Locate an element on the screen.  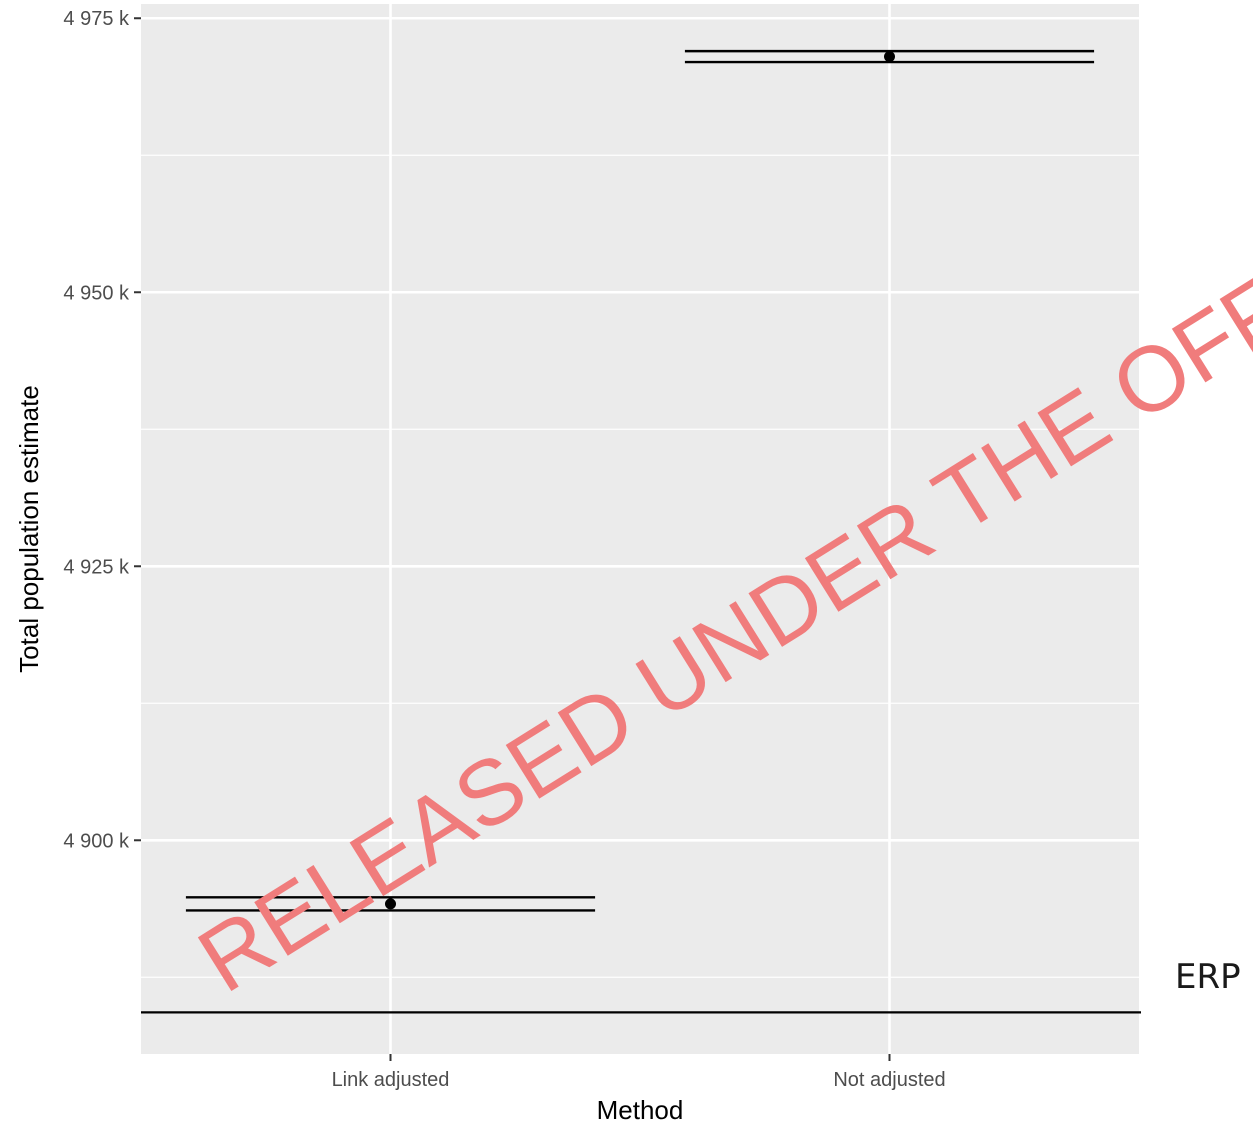
y-axis-title: Total population estimate is located at coordinates (29, 529).